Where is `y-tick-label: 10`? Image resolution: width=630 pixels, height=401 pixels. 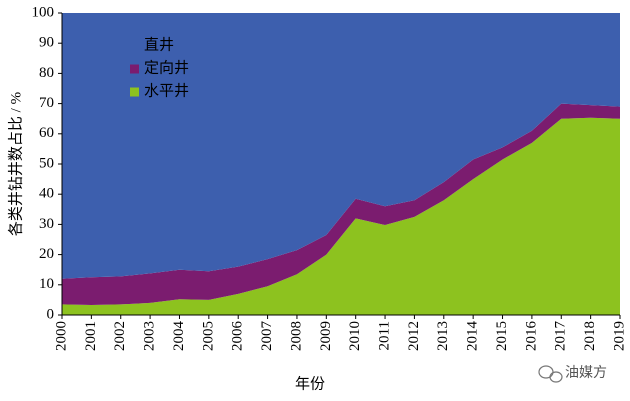
y-tick-label: 10 is located at coordinates (46, 284).